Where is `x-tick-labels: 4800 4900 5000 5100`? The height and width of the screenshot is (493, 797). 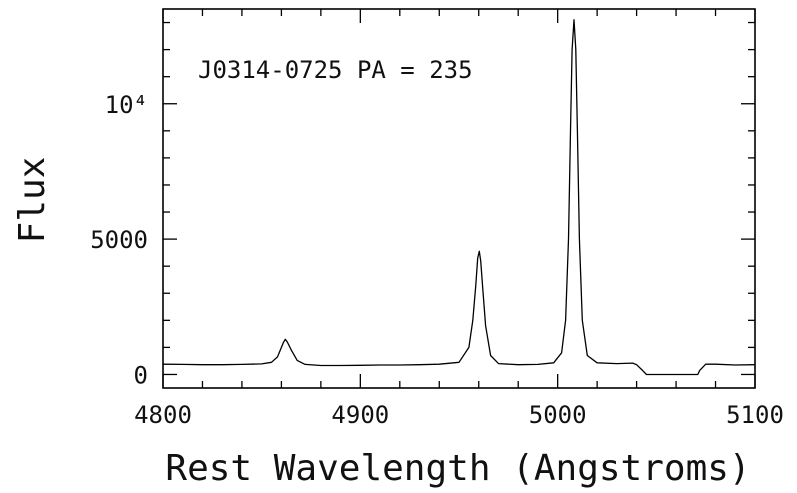
x-tick-labels: 4800 4900 5000 5100 is located at coordinates (459, 415).